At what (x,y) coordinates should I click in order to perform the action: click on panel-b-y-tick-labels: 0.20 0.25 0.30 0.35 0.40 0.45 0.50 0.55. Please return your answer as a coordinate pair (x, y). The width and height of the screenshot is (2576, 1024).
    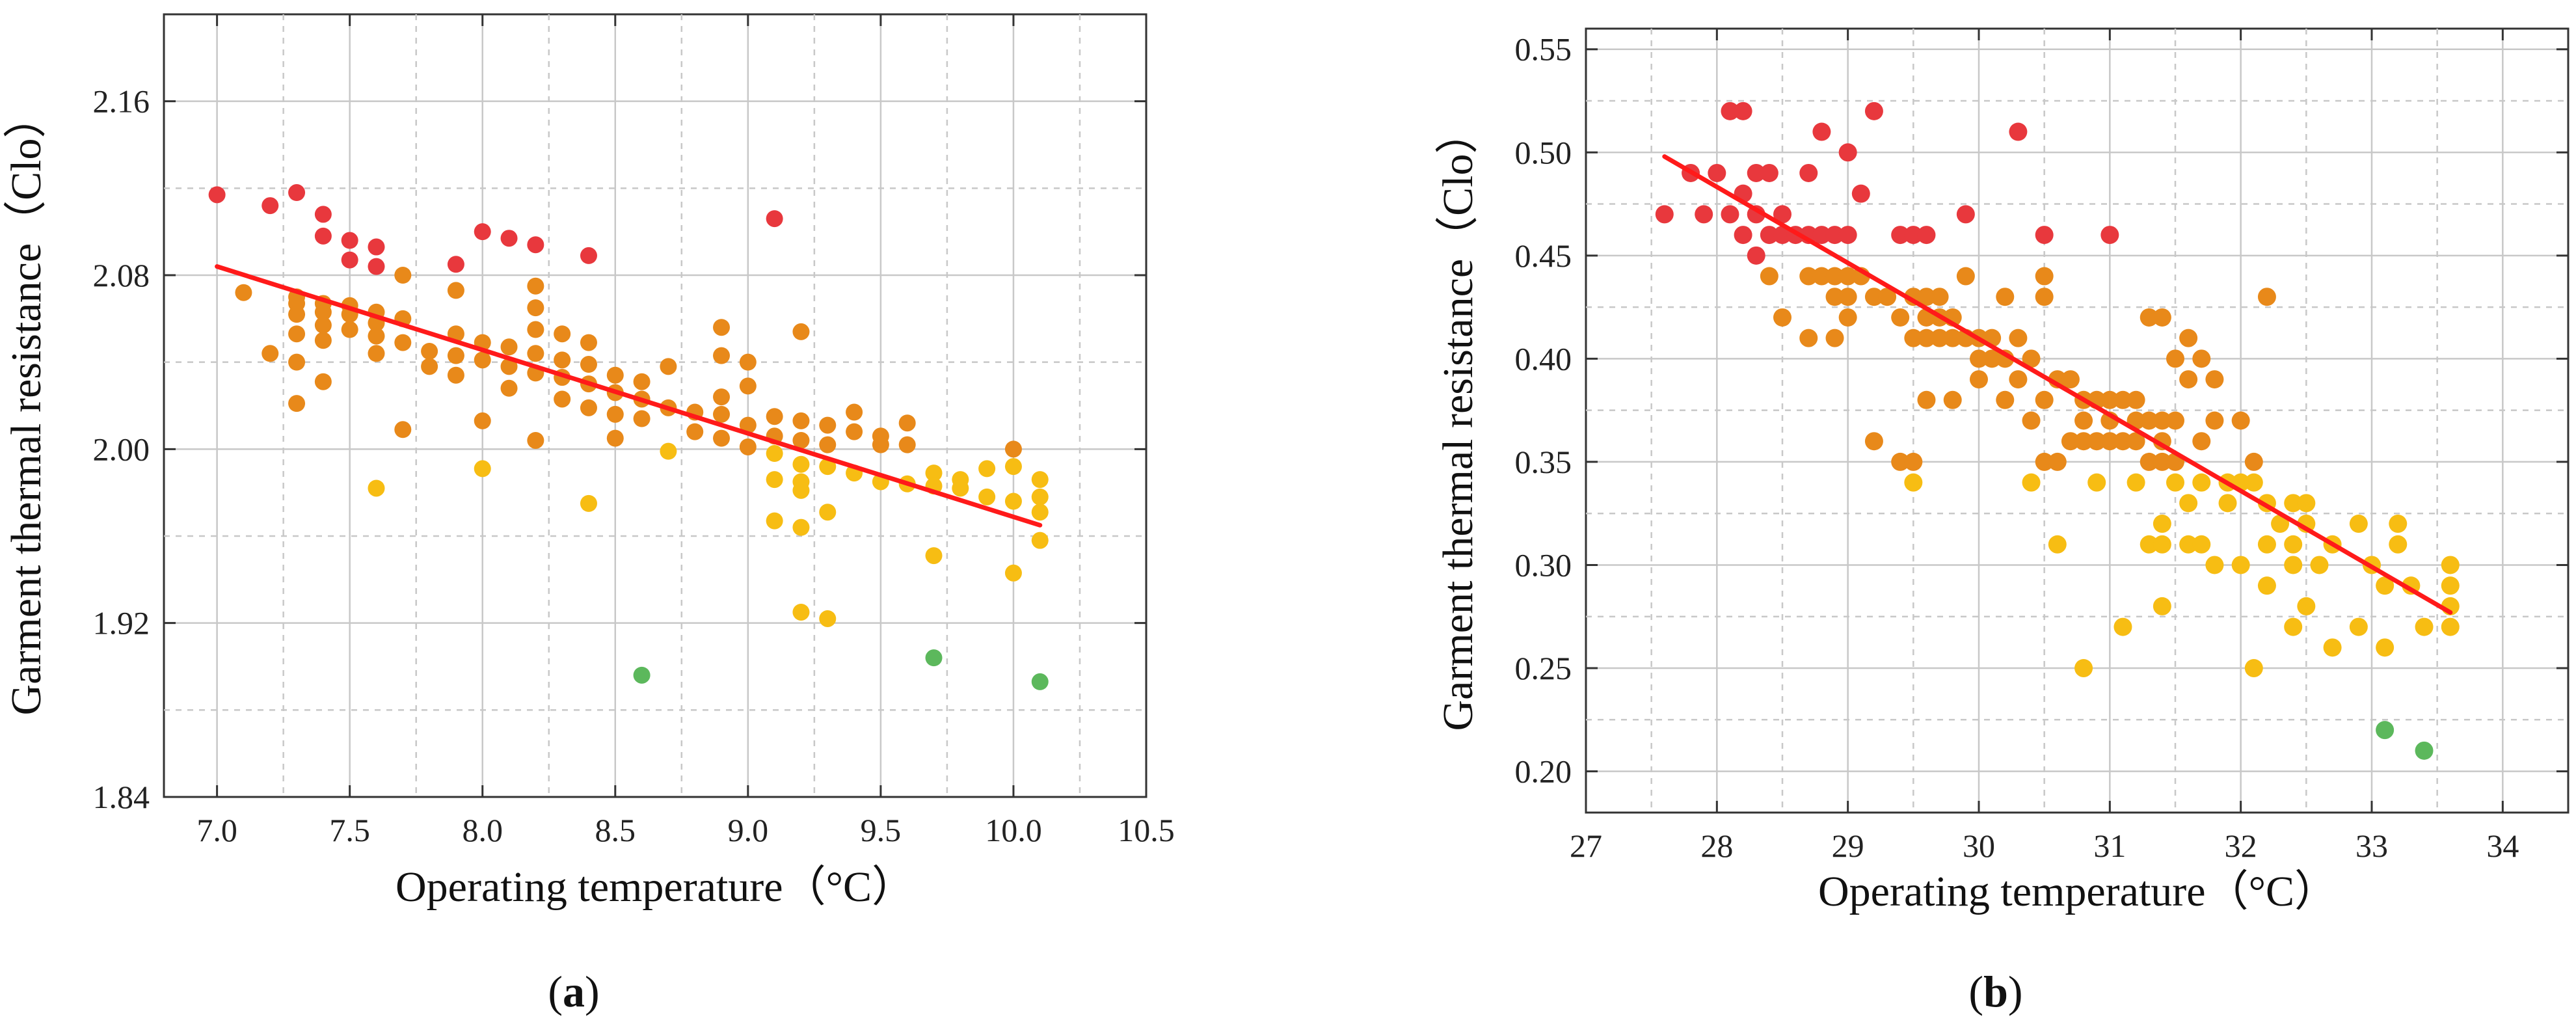
    Looking at the image, I should click on (1543, 410).